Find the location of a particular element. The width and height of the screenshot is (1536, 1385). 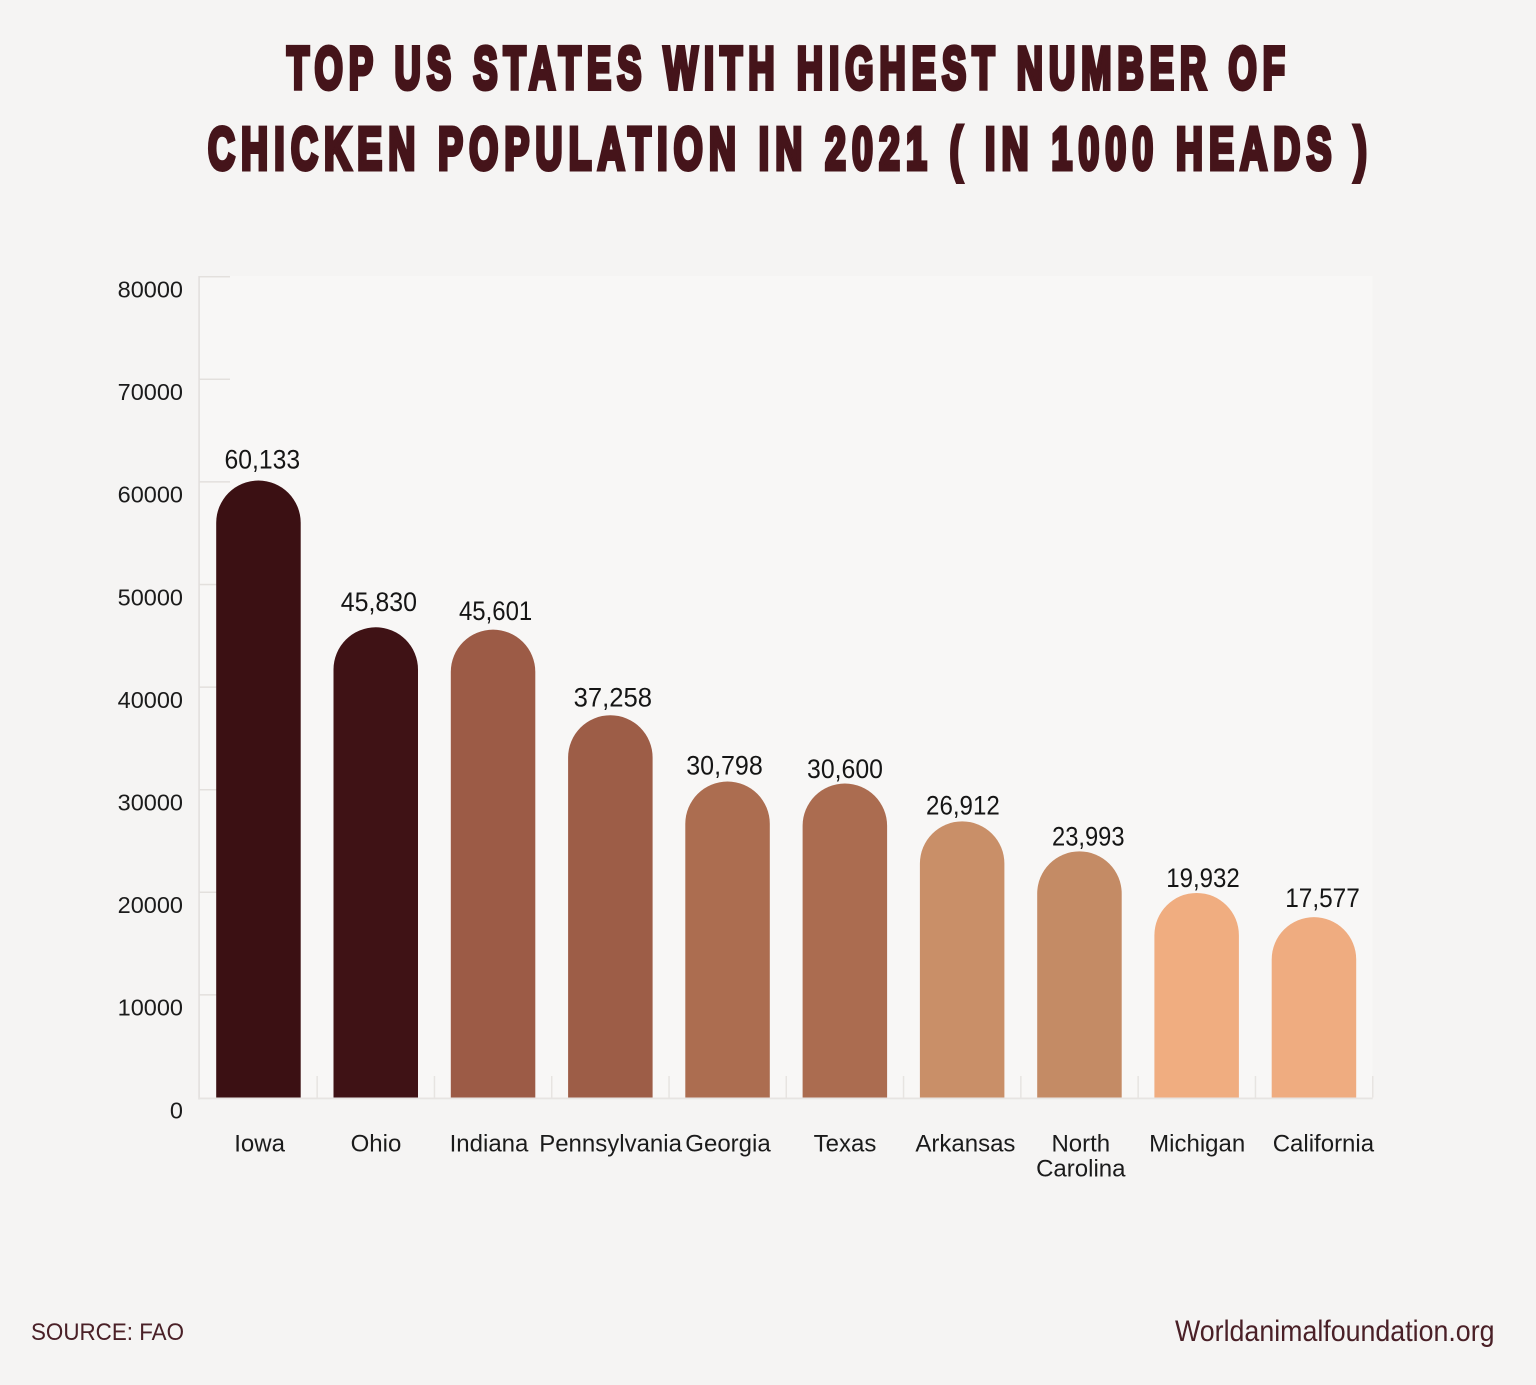

svg-text: 50000 is located at coordinates (150, 597).